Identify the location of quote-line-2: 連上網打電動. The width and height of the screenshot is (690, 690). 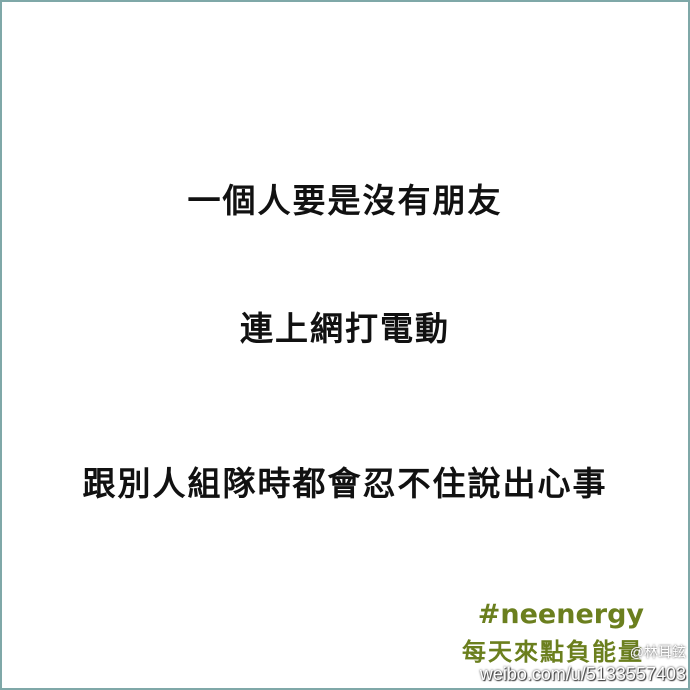
(345, 328).